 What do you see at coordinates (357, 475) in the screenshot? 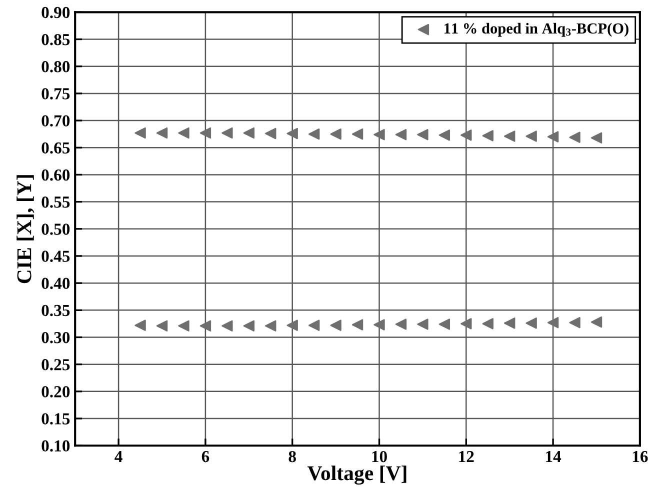
I see `x-axis-title: Voltage [V]` at bounding box center [357, 475].